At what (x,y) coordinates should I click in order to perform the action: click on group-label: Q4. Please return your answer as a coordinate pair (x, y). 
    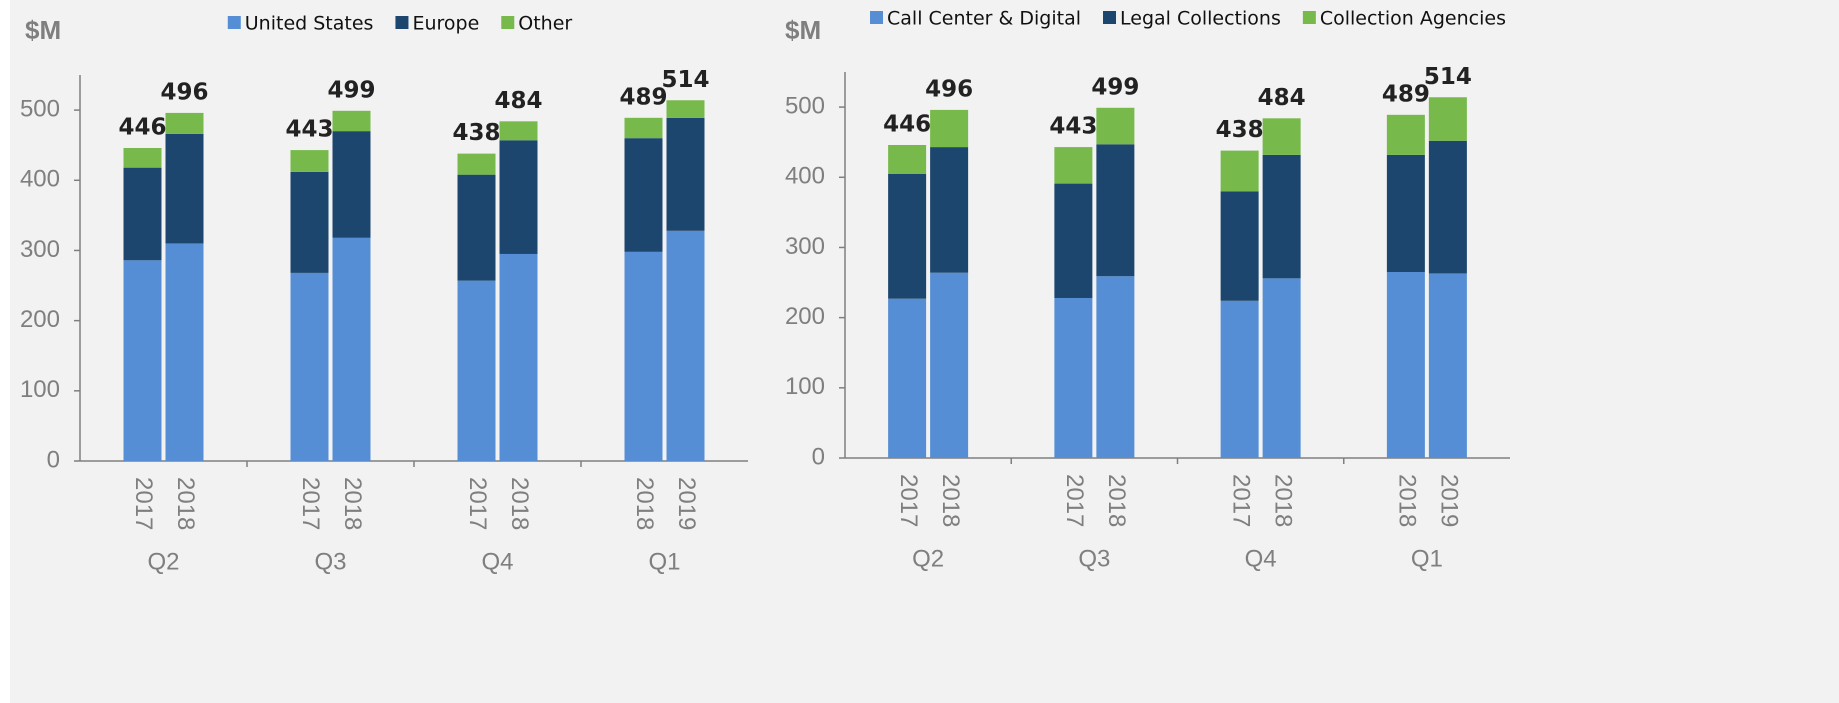
    Looking at the image, I should click on (497, 561).